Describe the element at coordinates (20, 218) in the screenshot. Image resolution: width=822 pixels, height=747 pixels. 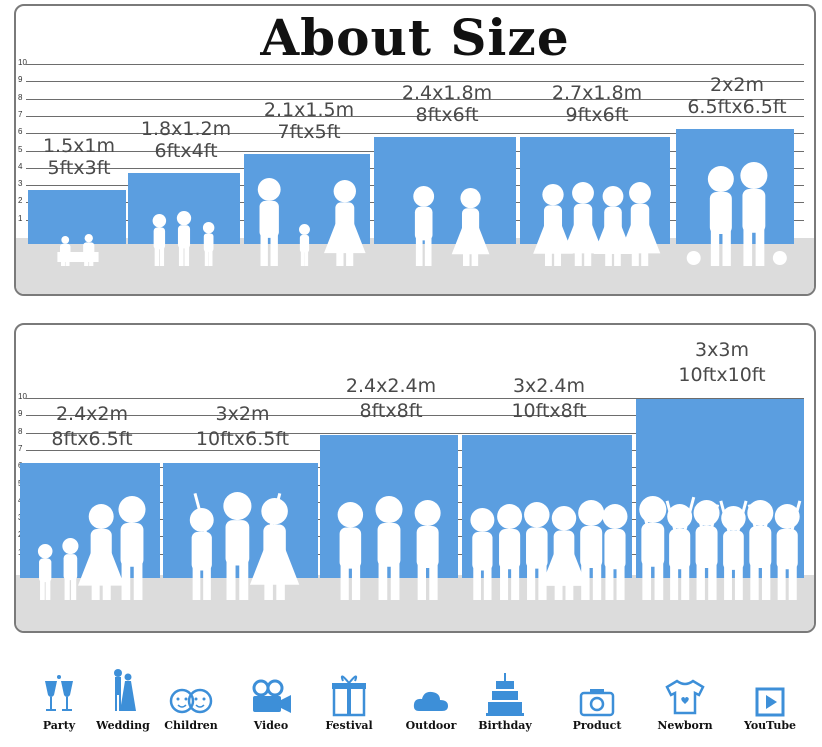
I see `scale-tick-label: 1` at that location.